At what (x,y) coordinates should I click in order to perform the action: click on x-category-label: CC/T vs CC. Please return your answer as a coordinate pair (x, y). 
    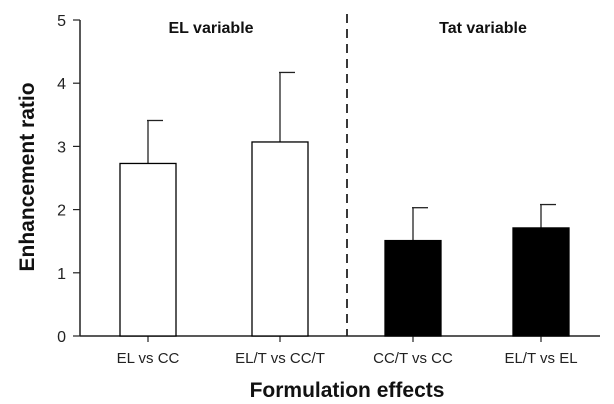
    Looking at the image, I should click on (413, 358).